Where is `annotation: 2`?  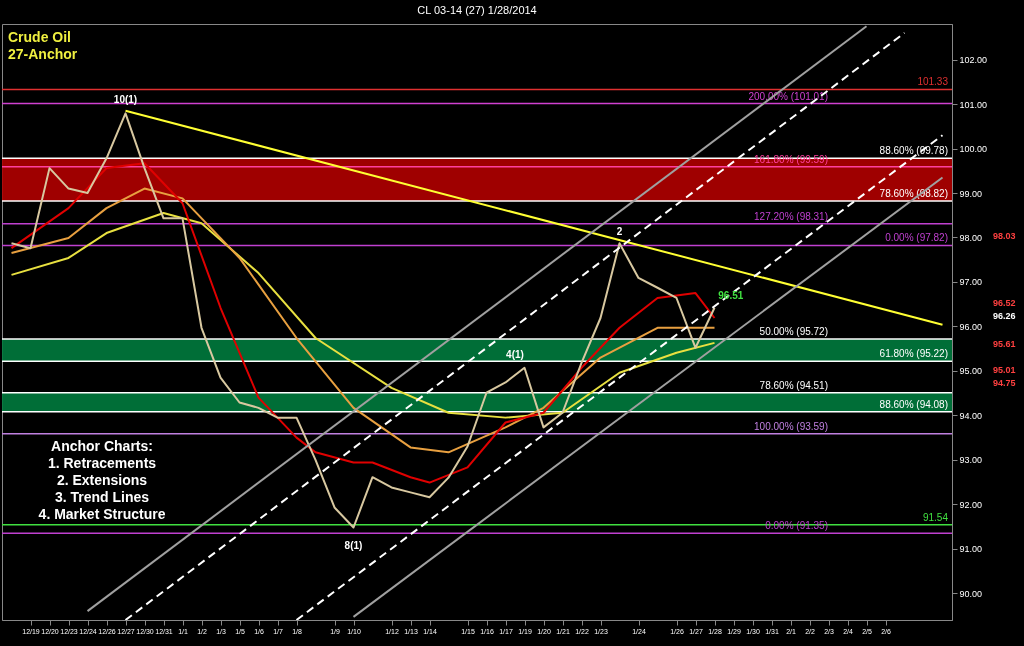
annotation: 2 is located at coordinates (619, 231).